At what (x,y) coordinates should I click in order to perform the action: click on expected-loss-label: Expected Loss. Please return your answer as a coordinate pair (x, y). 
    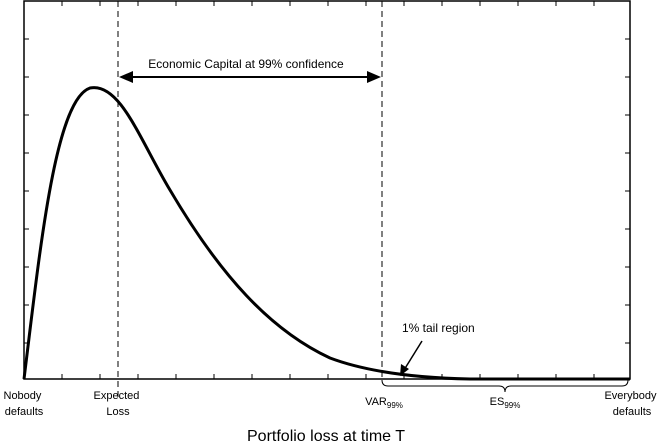
    Looking at the image, I should click on (118, 404).